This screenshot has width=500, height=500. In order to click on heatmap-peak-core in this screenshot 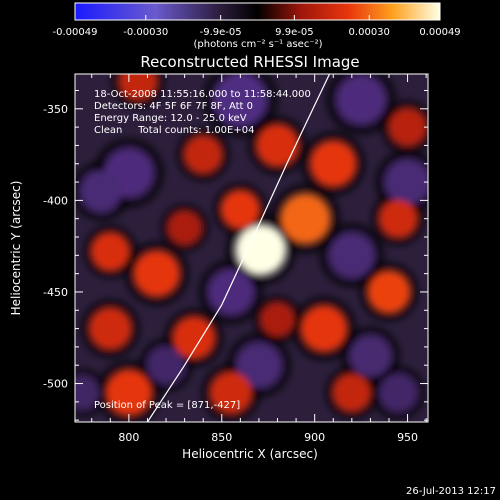, I will do `click(260, 249)`.